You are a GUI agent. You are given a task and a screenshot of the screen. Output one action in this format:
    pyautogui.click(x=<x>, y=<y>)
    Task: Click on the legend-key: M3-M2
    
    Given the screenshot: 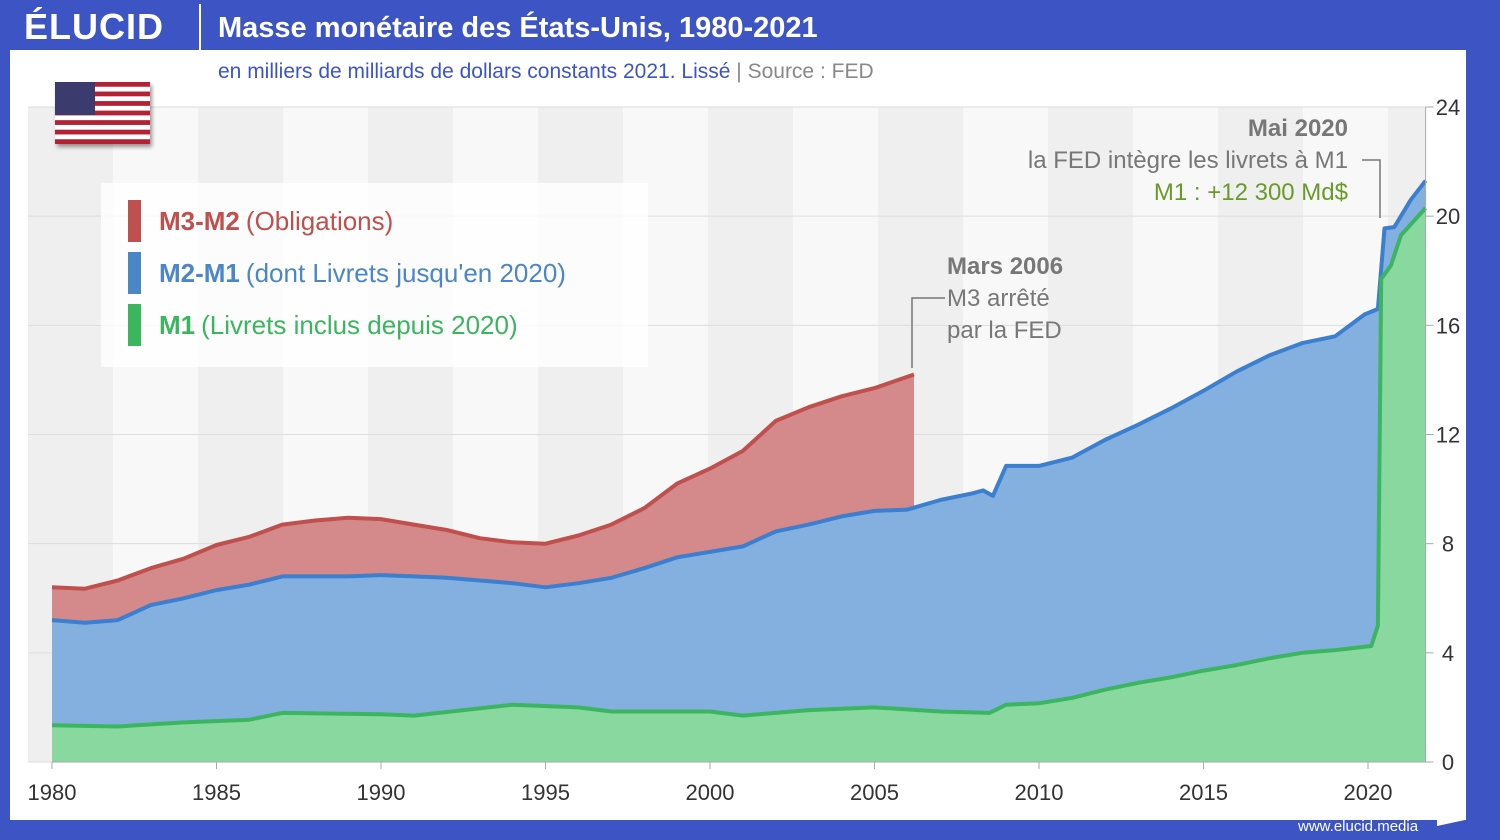 What is the action you would take?
    pyautogui.click(x=199, y=220)
    